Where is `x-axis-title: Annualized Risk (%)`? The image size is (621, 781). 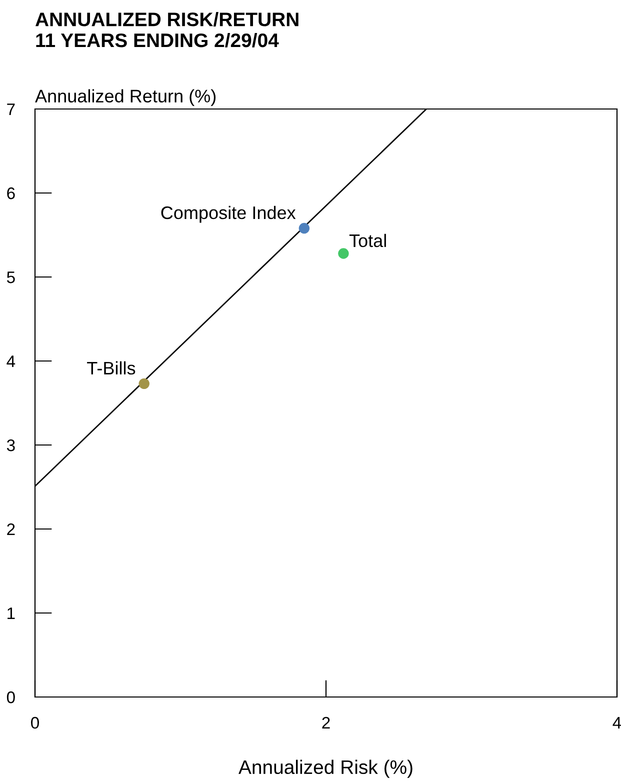
x-axis-title: Annualized Risk (%) is located at coordinates (325, 769).